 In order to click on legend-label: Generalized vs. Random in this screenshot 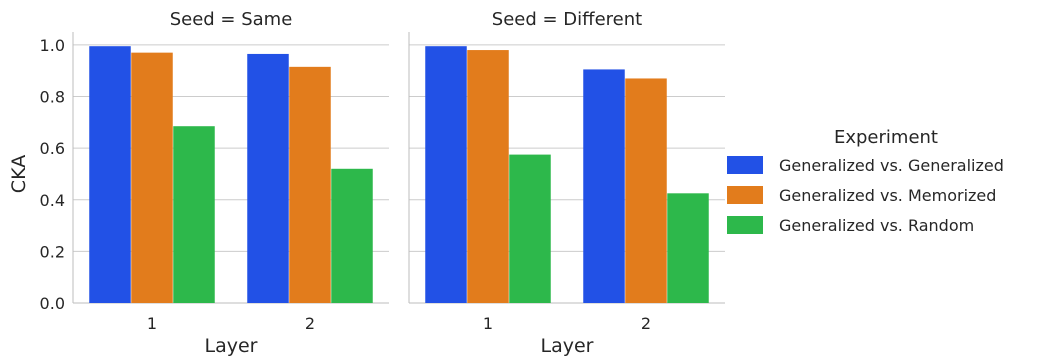, I will do `click(876, 225)`.